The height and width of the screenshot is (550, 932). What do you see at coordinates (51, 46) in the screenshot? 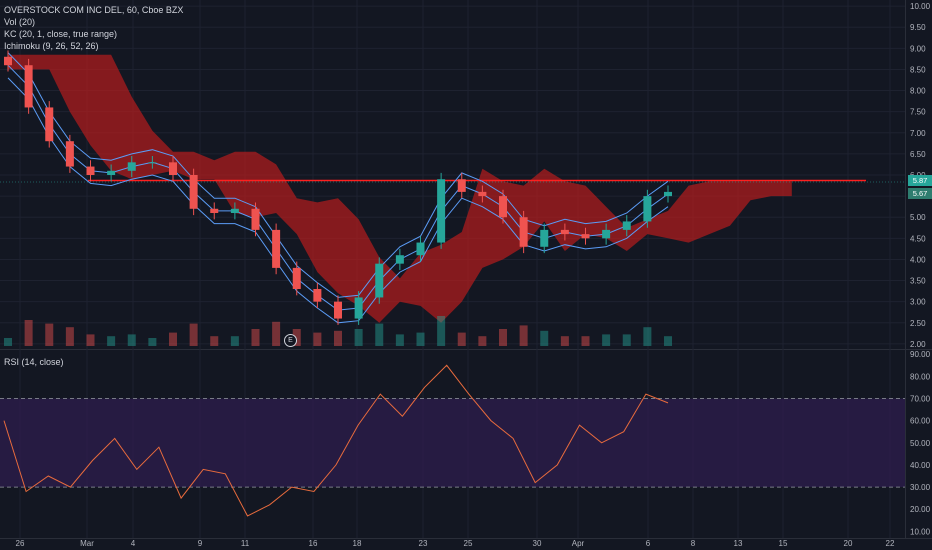
I see `ichimoku-legend: Ichimoku (9, 26, 52, 26)` at bounding box center [51, 46].